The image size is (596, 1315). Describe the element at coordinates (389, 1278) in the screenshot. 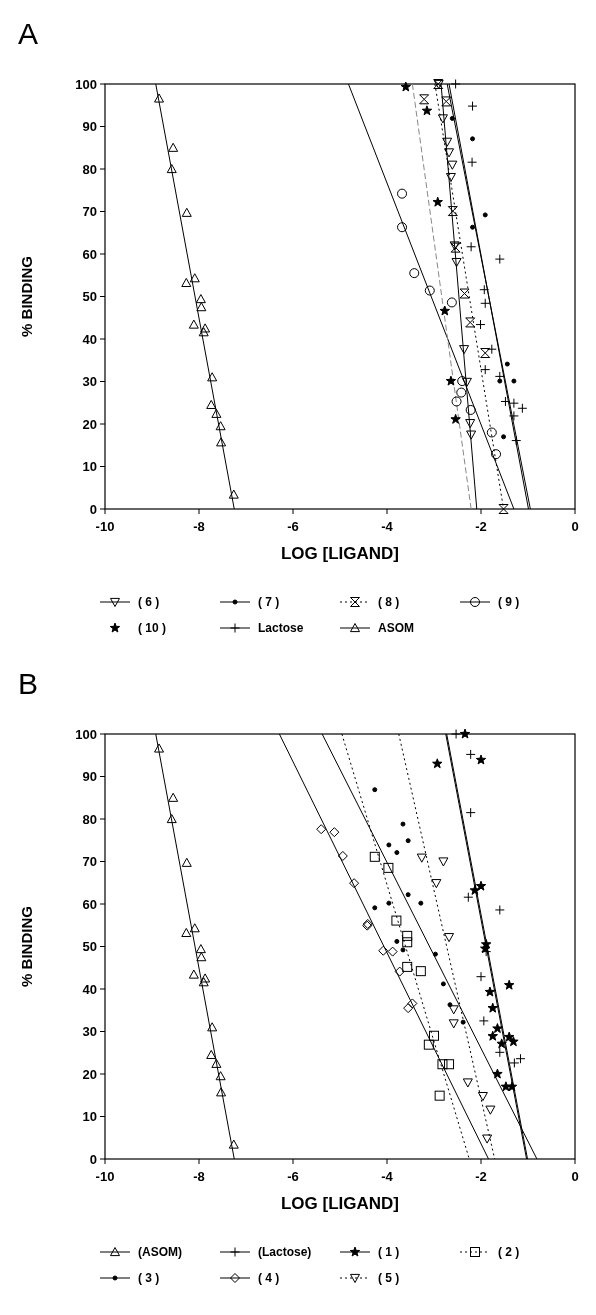

I see `legend-label: ( 5 )` at that location.